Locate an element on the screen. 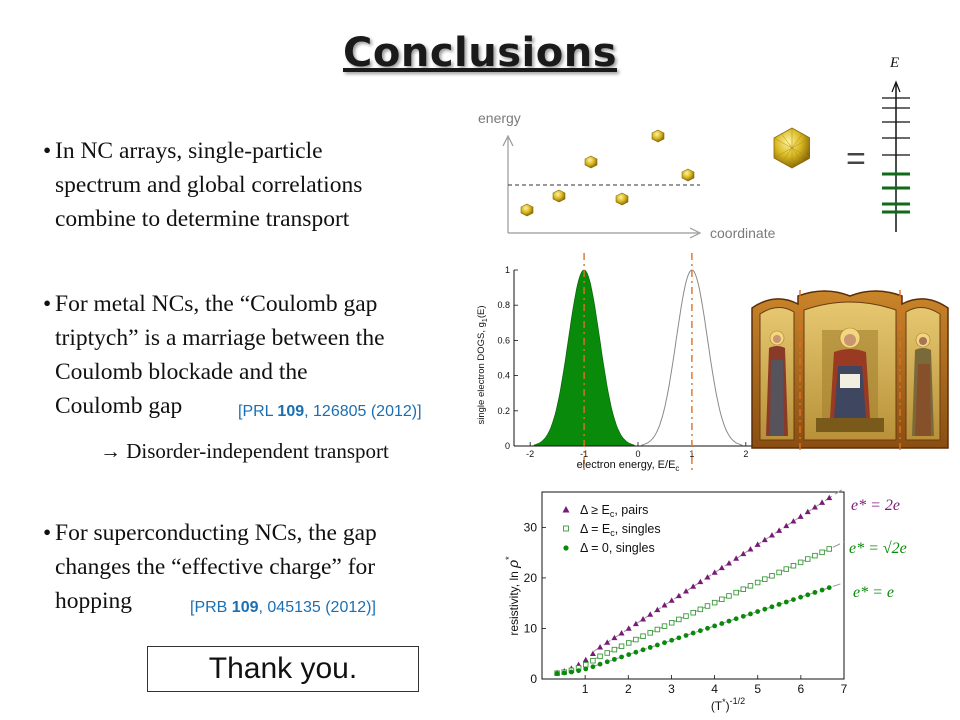  resistivity-x-tick-label: 4 is located at coordinates (714, 689).